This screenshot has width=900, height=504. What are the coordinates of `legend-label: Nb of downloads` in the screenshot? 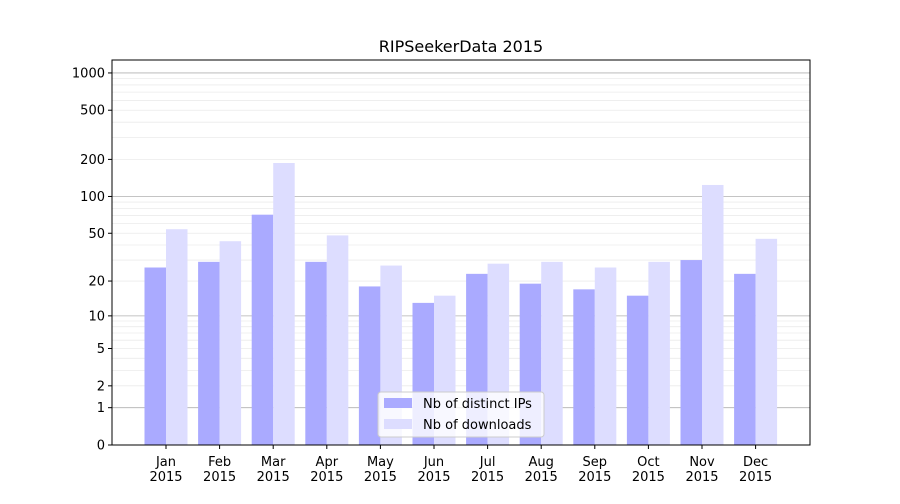 It's located at (477, 425).